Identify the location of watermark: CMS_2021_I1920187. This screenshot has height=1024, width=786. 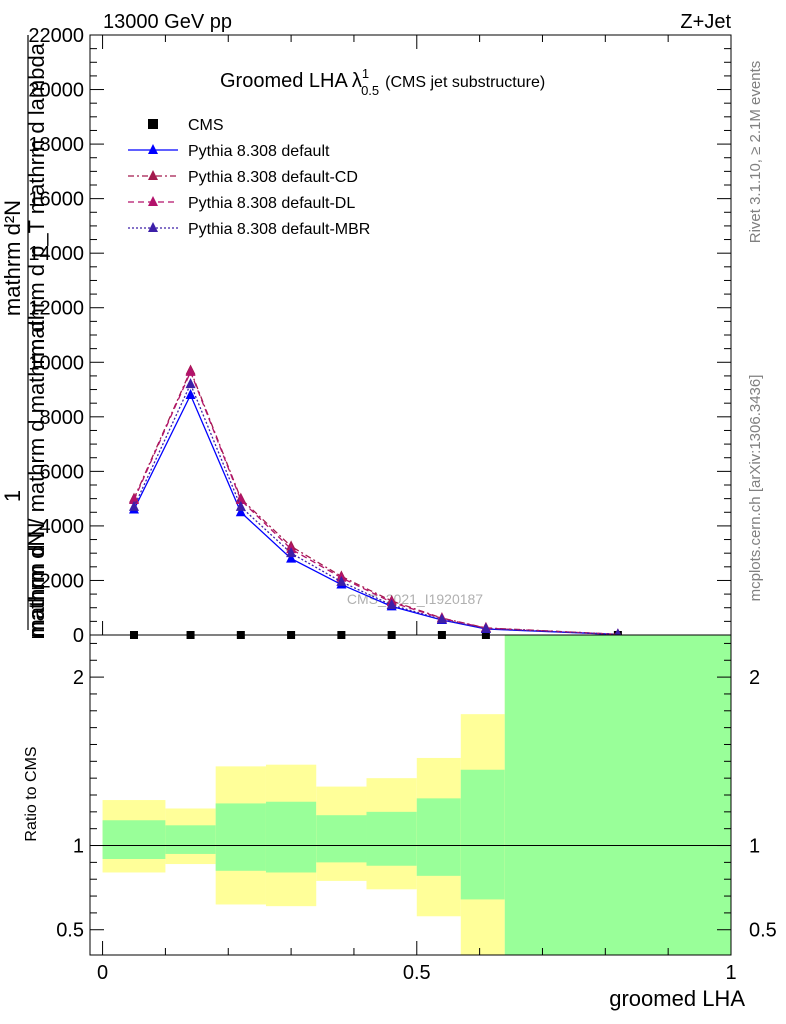
(415, 599).